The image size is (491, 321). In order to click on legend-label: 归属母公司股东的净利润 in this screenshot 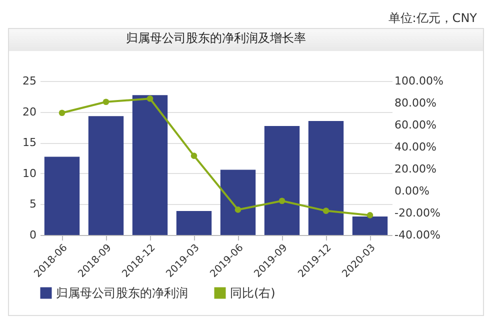, I will do `click(122, 293)`.